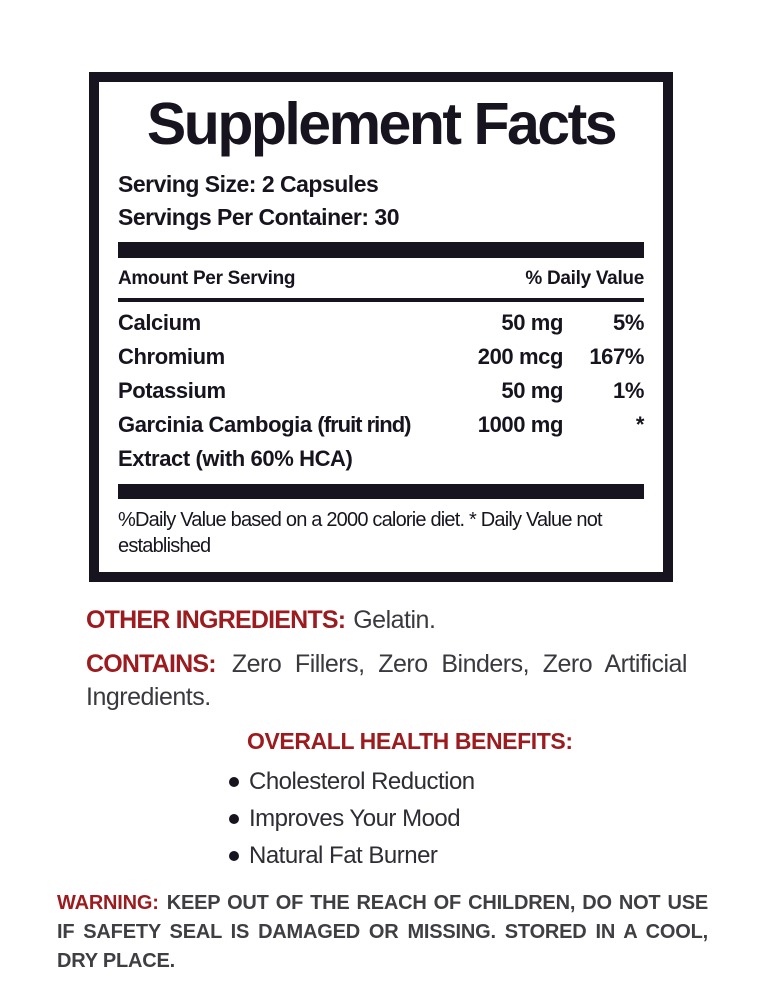 This screenshot has height=1000, width=765. I want to click on list-item: Natural Fat Burner, so click(401, 855).